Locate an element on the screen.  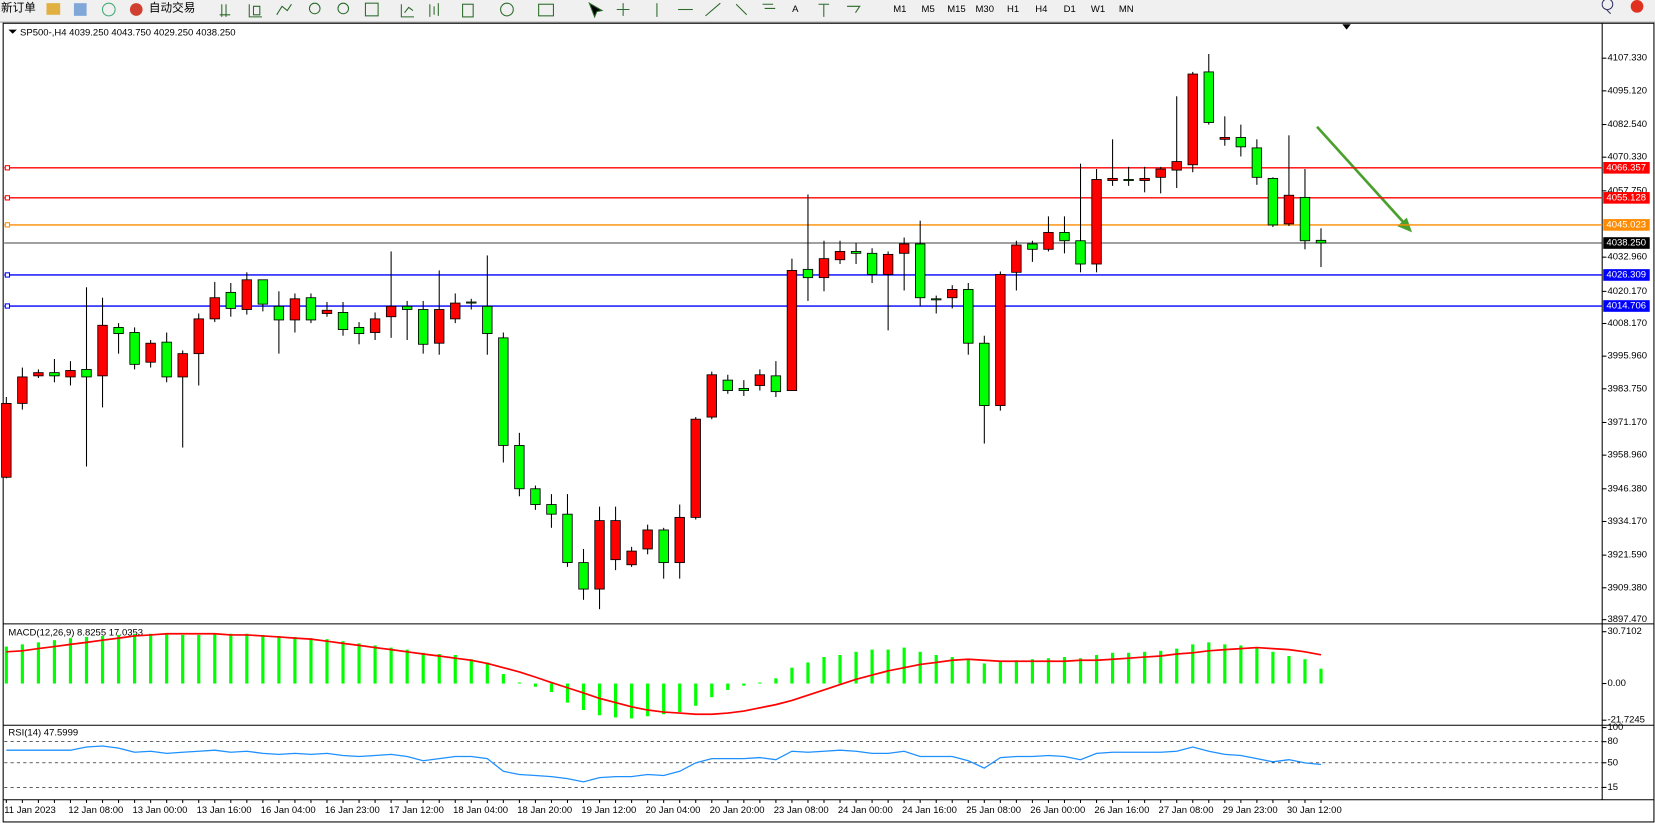
y-tick-label: 3971.170 is located at coordinates (1627, 422).